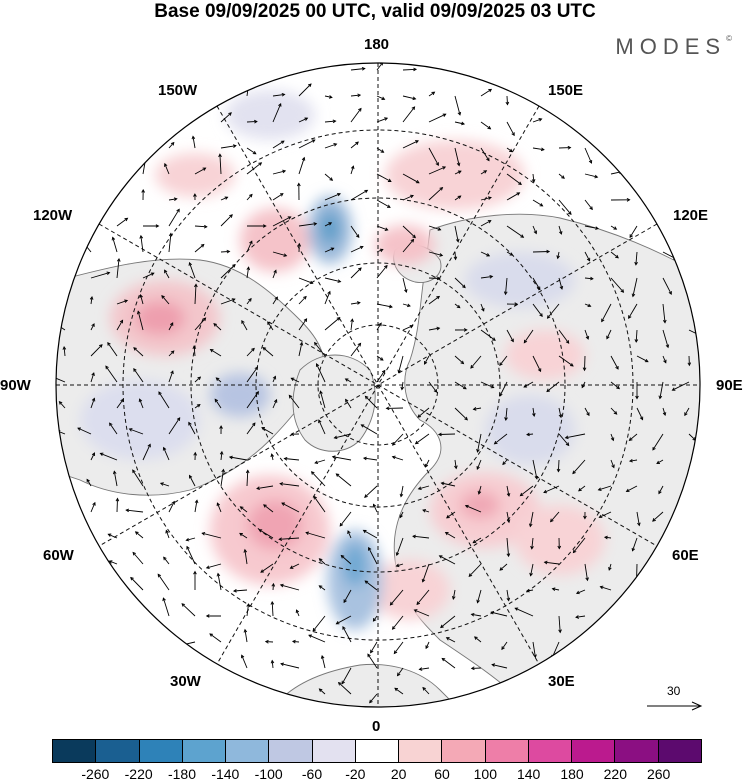 Image resolution: width=750 pixels, height=783 pixels. What do you see at coordinates (674, 691) in the screenshot?
I see `reference-vector-label: 30` at bounding box center [674, 691].